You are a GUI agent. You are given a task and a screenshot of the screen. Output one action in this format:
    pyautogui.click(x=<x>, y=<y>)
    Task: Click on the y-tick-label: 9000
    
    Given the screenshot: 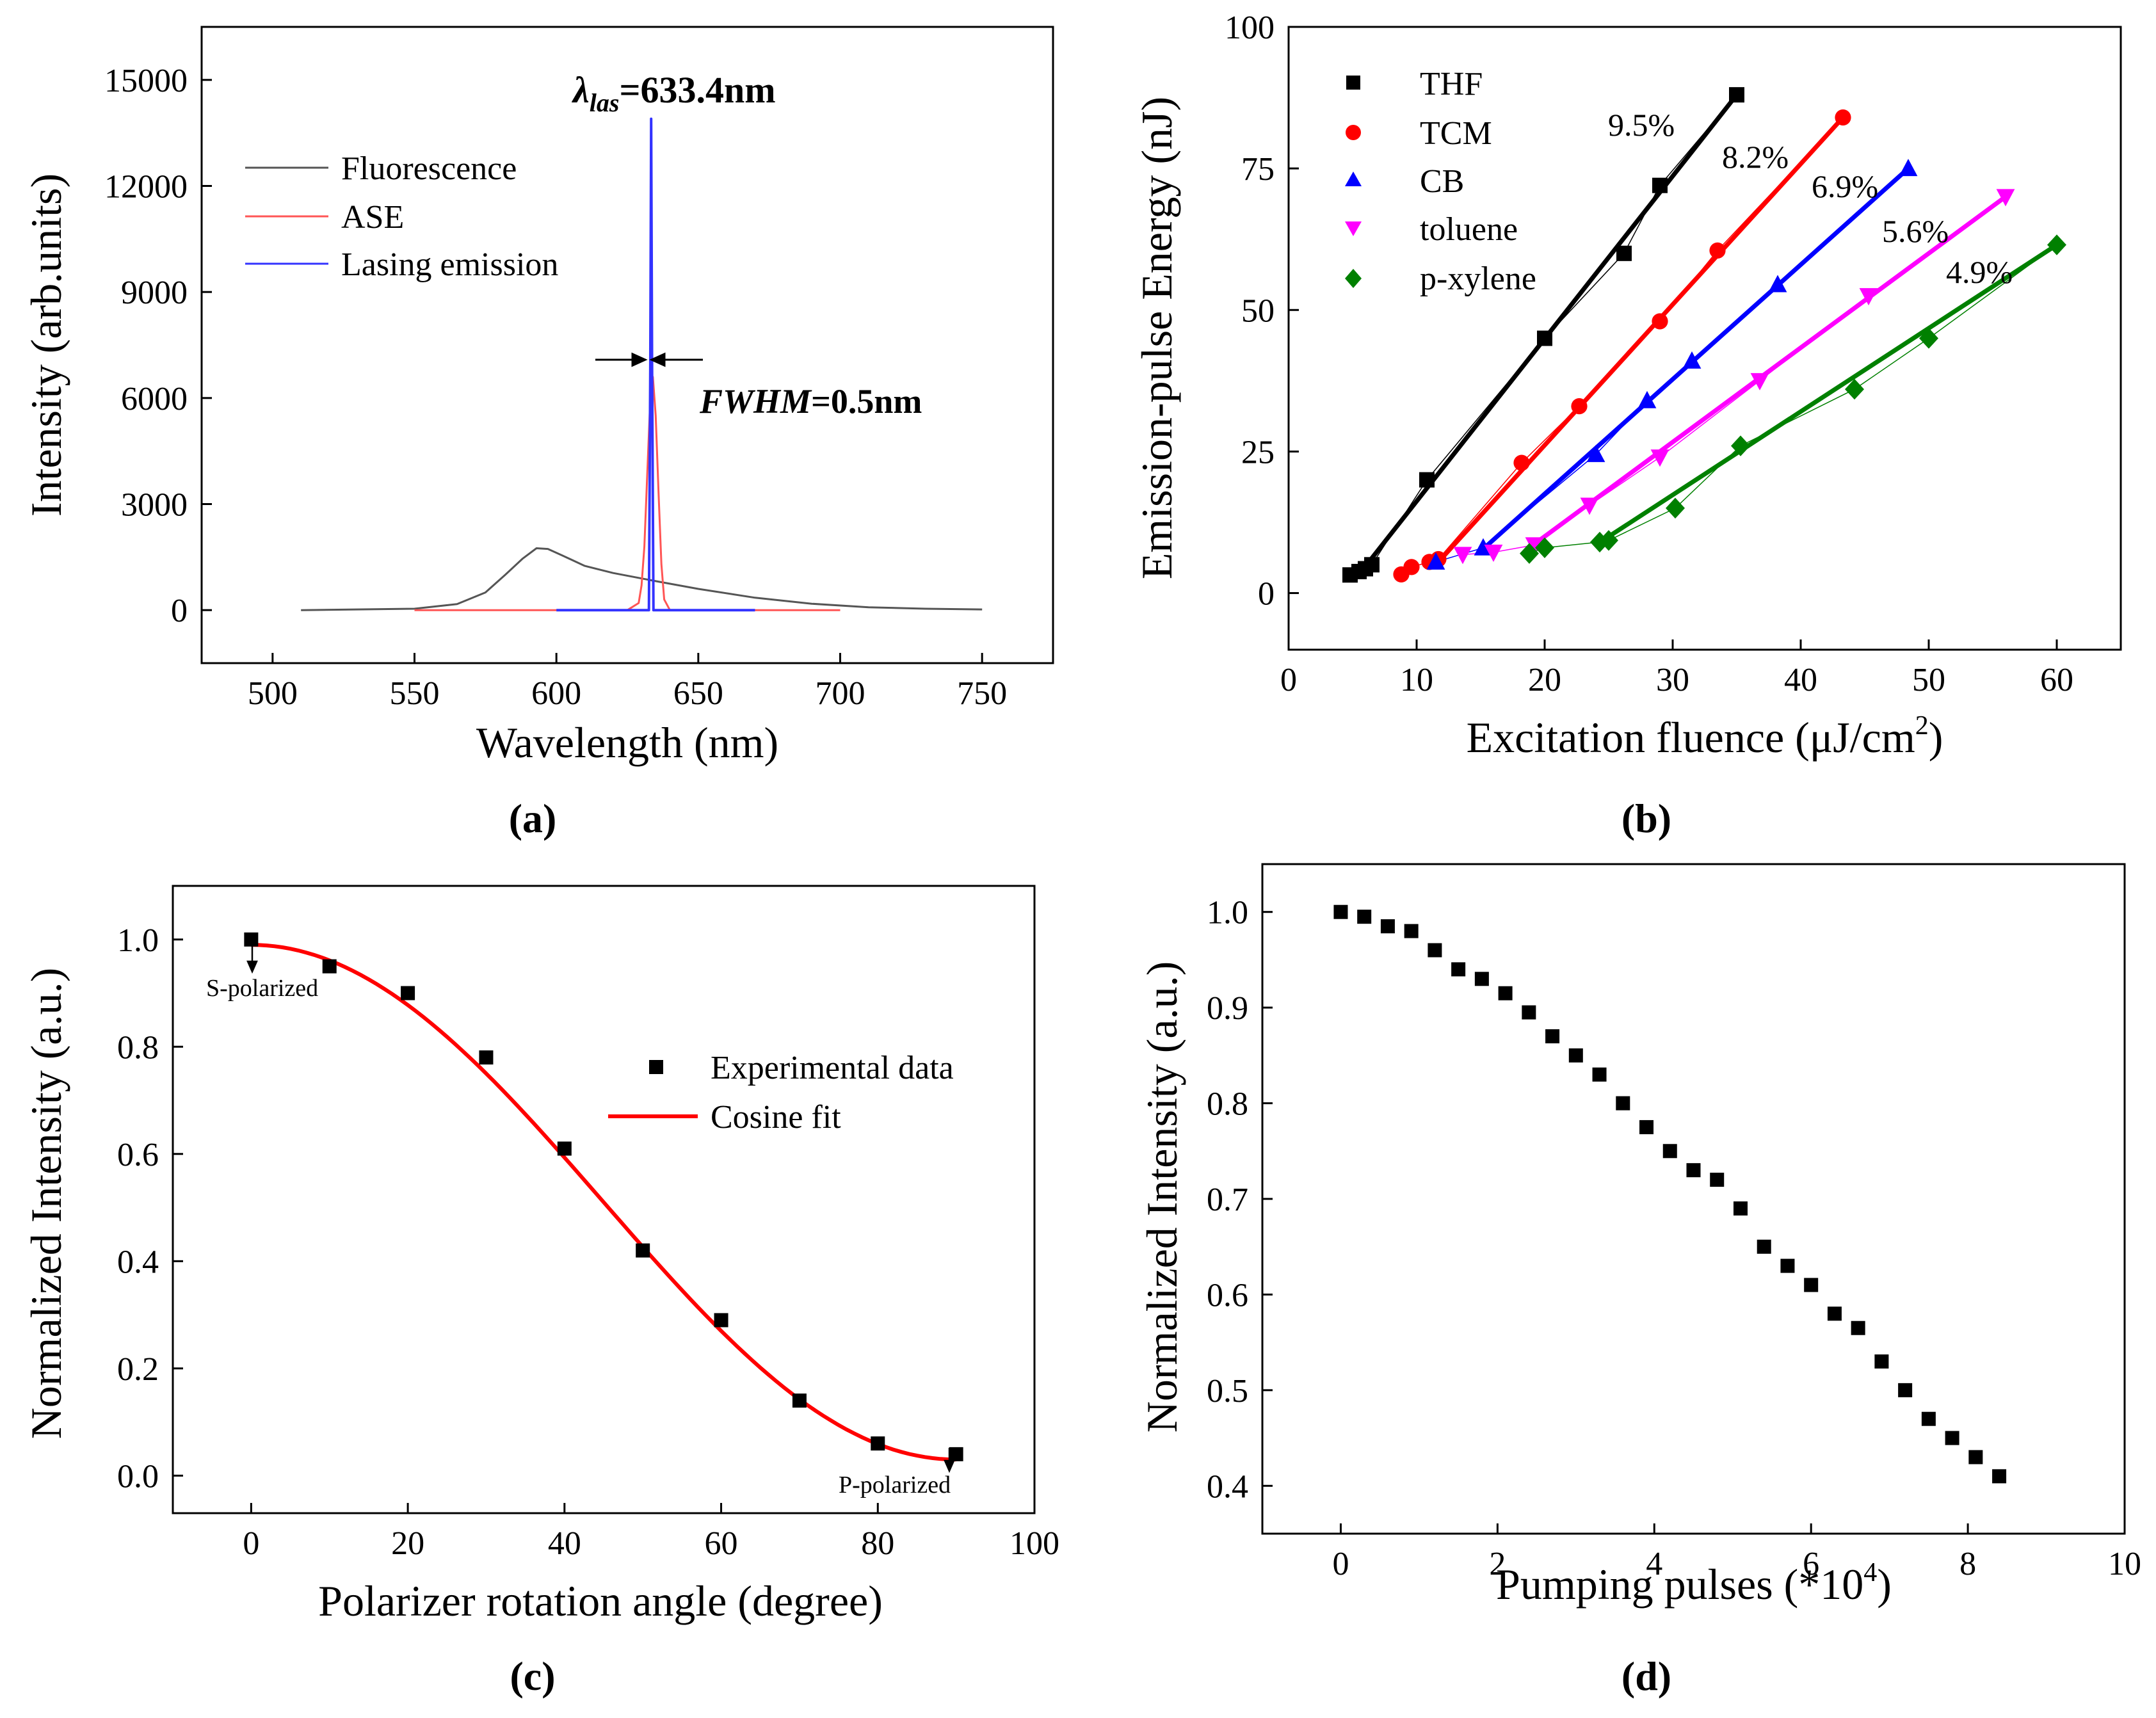 What is the action you would take?
    pyautogui.click(x=154, y=293)
    